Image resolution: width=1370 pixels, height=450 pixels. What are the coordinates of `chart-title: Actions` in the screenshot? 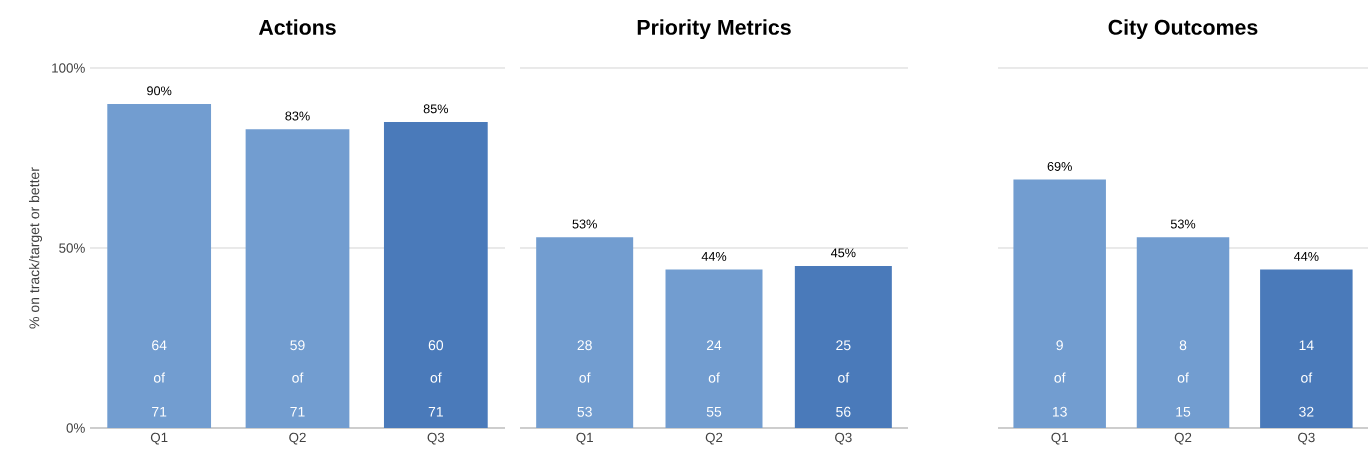 It's located at (297, 27).